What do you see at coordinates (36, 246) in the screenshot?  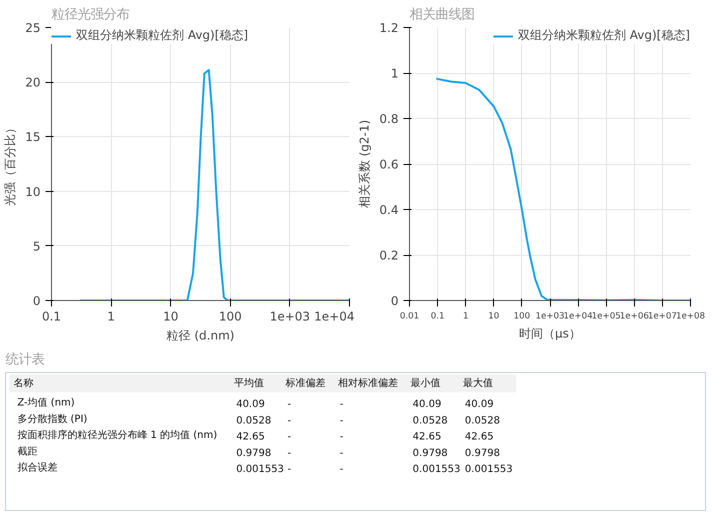 I see `y-tick-label: 5` at bounding box center [36, 246].